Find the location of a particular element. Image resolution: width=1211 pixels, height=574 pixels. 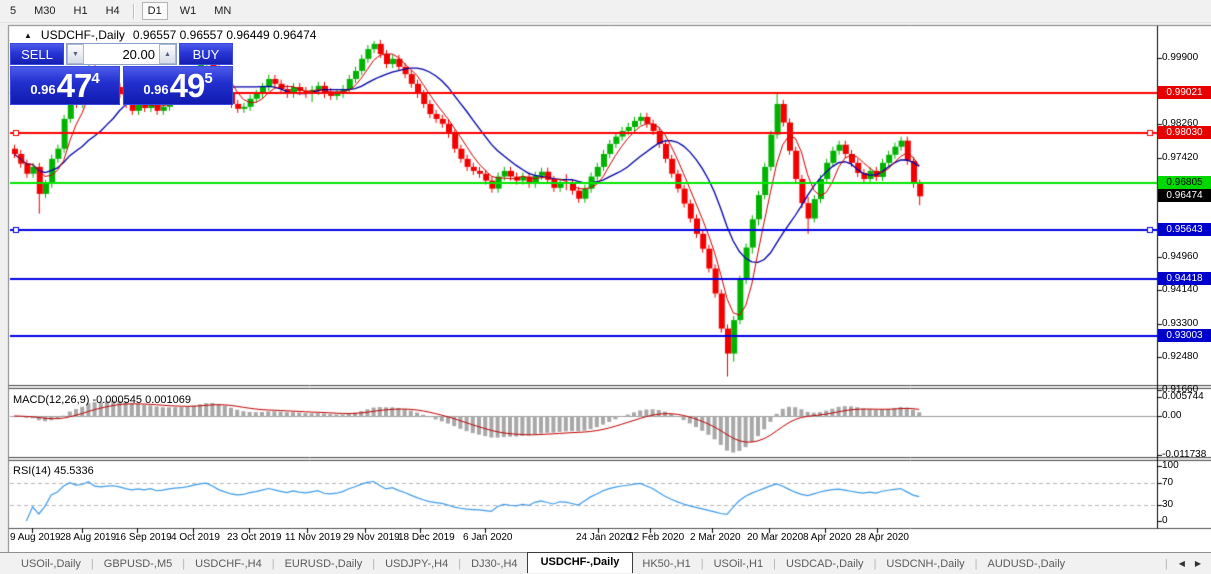

volume-decrease-button: ▼ is located at coordinates (75, 54).